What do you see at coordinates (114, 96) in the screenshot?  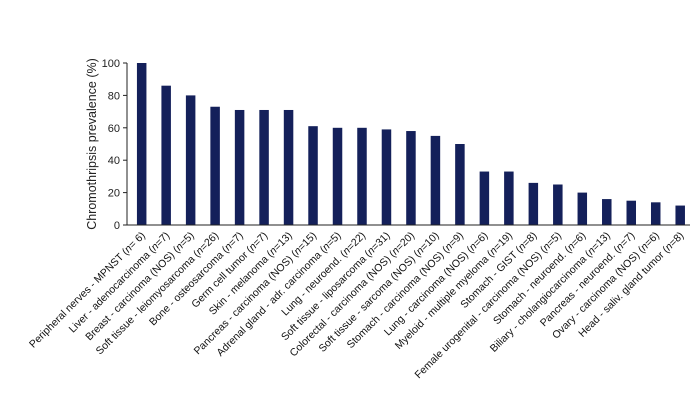 I see `y-tick-label: 80` at bounding box center [114, 96].